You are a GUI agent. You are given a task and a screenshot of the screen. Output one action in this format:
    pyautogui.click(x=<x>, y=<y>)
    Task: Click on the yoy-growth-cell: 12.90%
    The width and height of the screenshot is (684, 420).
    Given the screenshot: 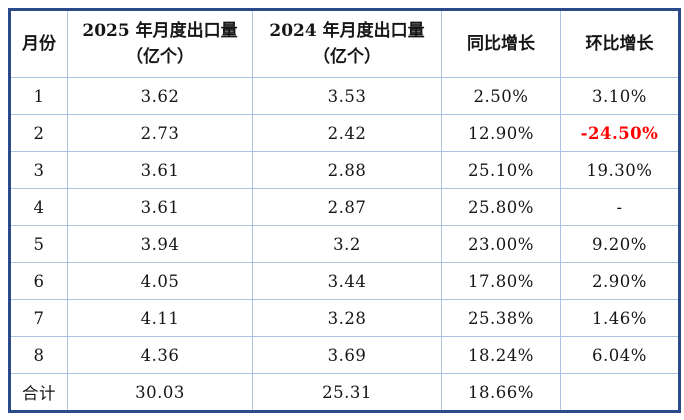 What is the action you would take?
    pyautogui.click(x=501, y=133)
    